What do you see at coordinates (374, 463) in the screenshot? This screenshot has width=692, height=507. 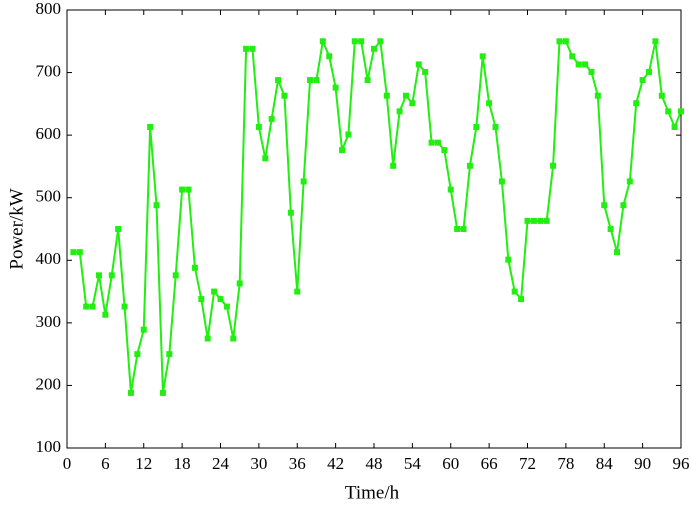 I see `x-tick-label: 48` at bounding box center [374, 463].